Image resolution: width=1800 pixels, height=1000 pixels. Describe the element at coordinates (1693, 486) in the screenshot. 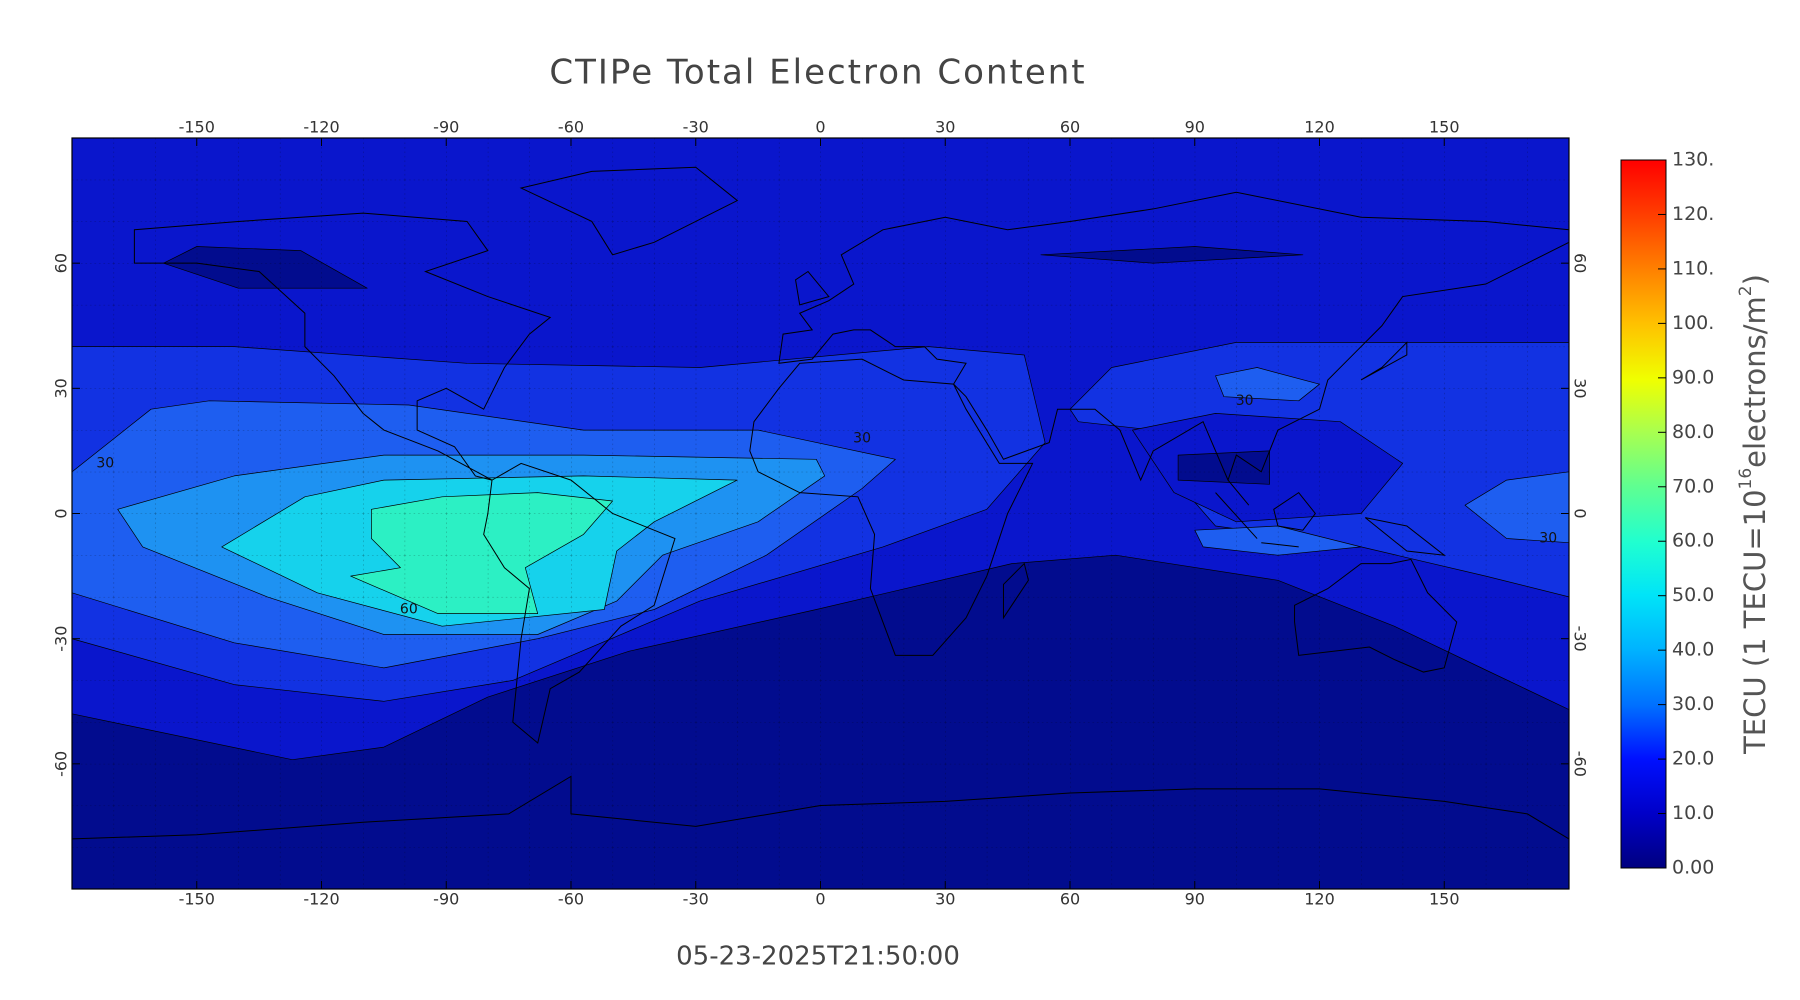

I see `colorbar-tick-label: 70.0` at that location.